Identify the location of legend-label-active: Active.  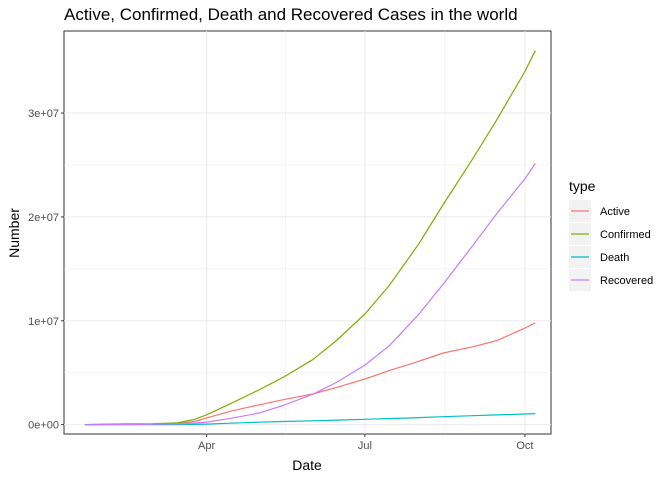
(615, 212).